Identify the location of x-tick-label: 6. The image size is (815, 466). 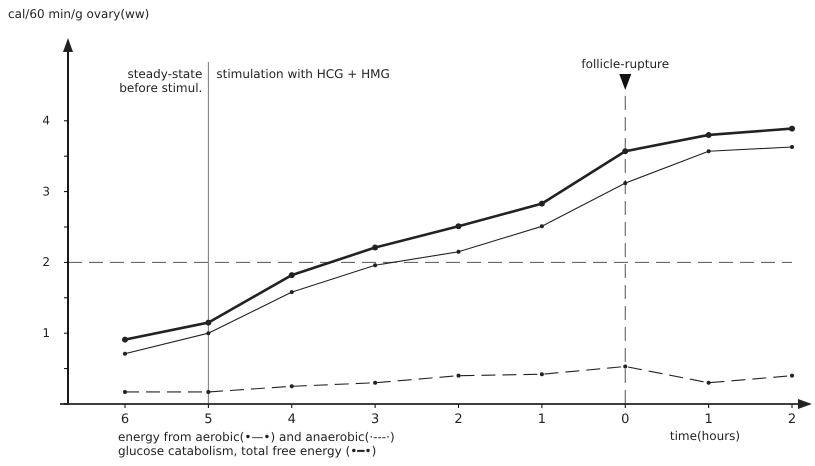
(125, 420).